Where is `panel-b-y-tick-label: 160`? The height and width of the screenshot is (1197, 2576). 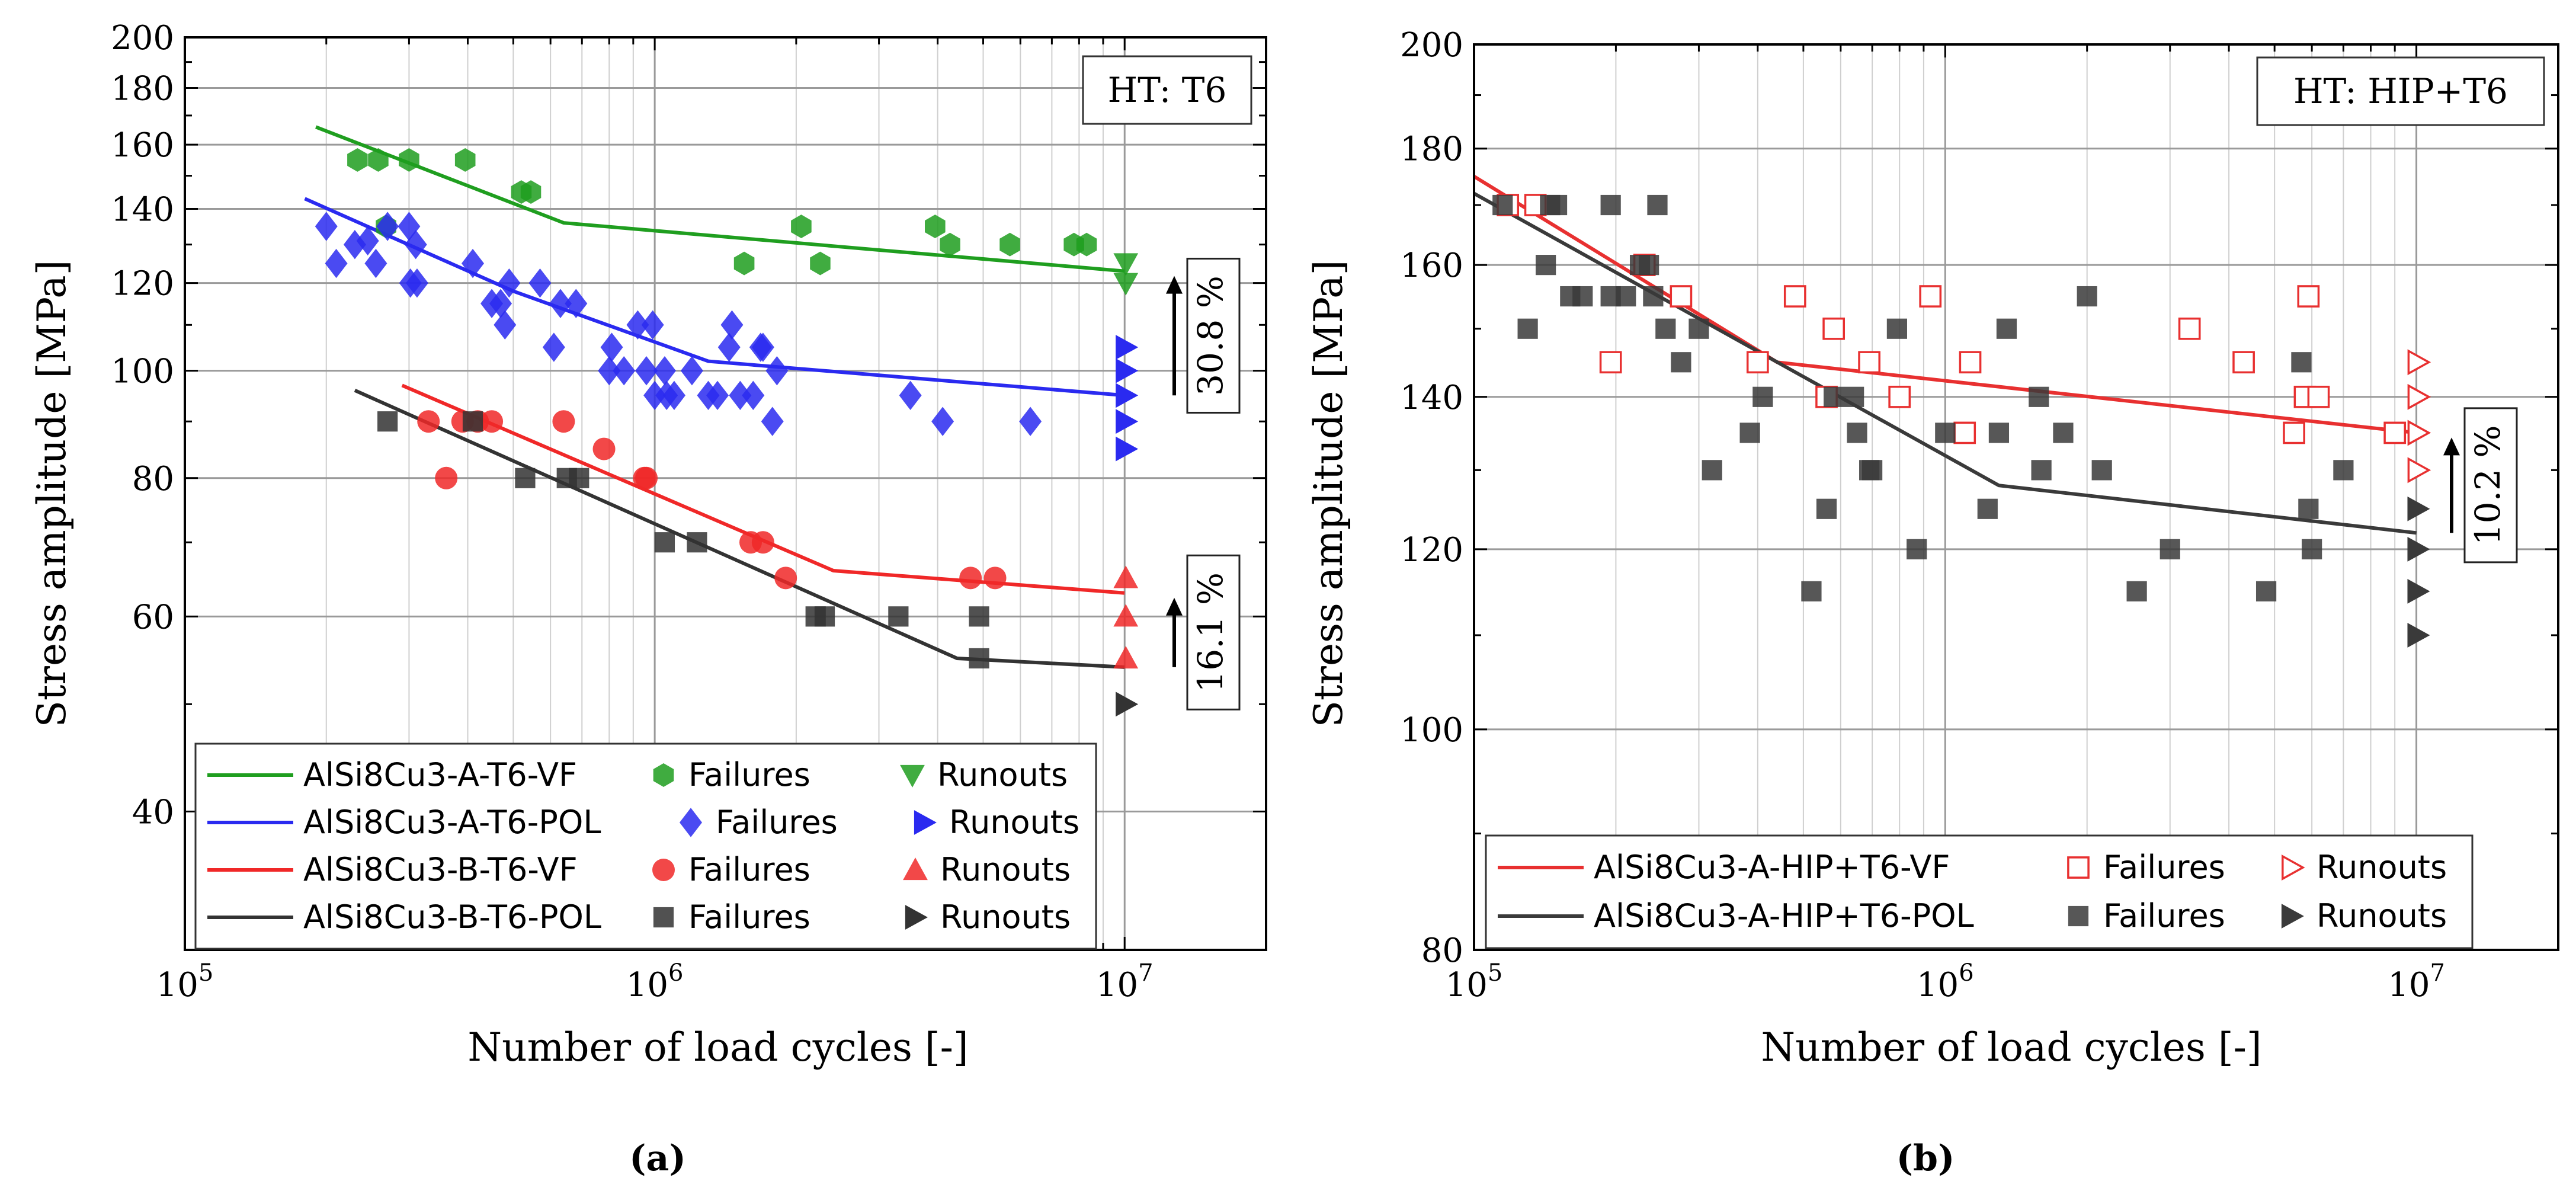 panel-b-y-tick-label: 160 is located at coordinates (1432, 266).